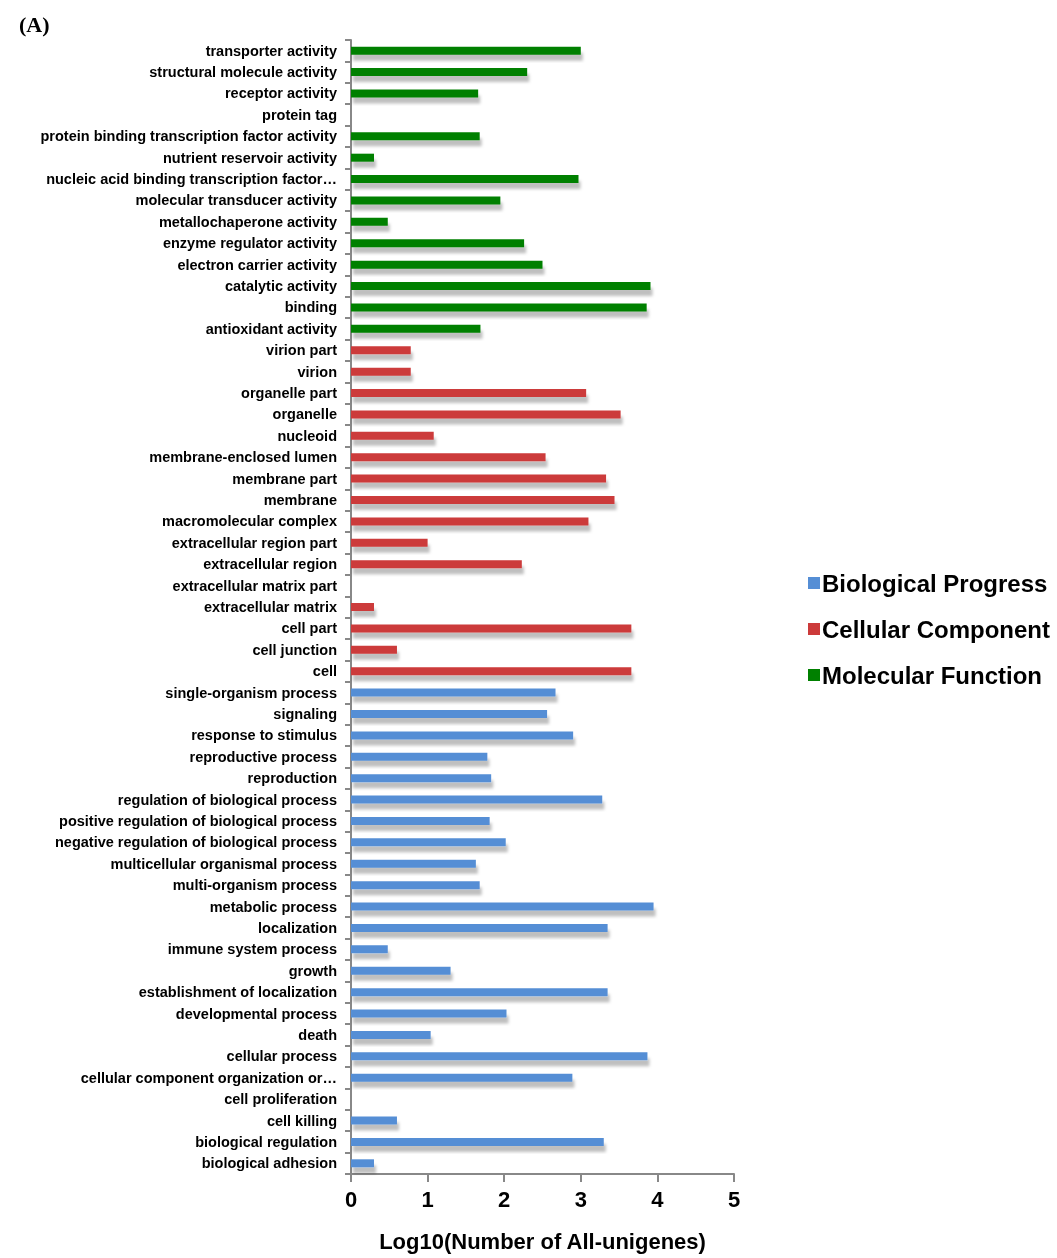 The height and width of the screenshot is (1258, 1057). Describe the element at coordinates (309, 628) in the screenshot. I see `y-tick-label: cell part` at that location.